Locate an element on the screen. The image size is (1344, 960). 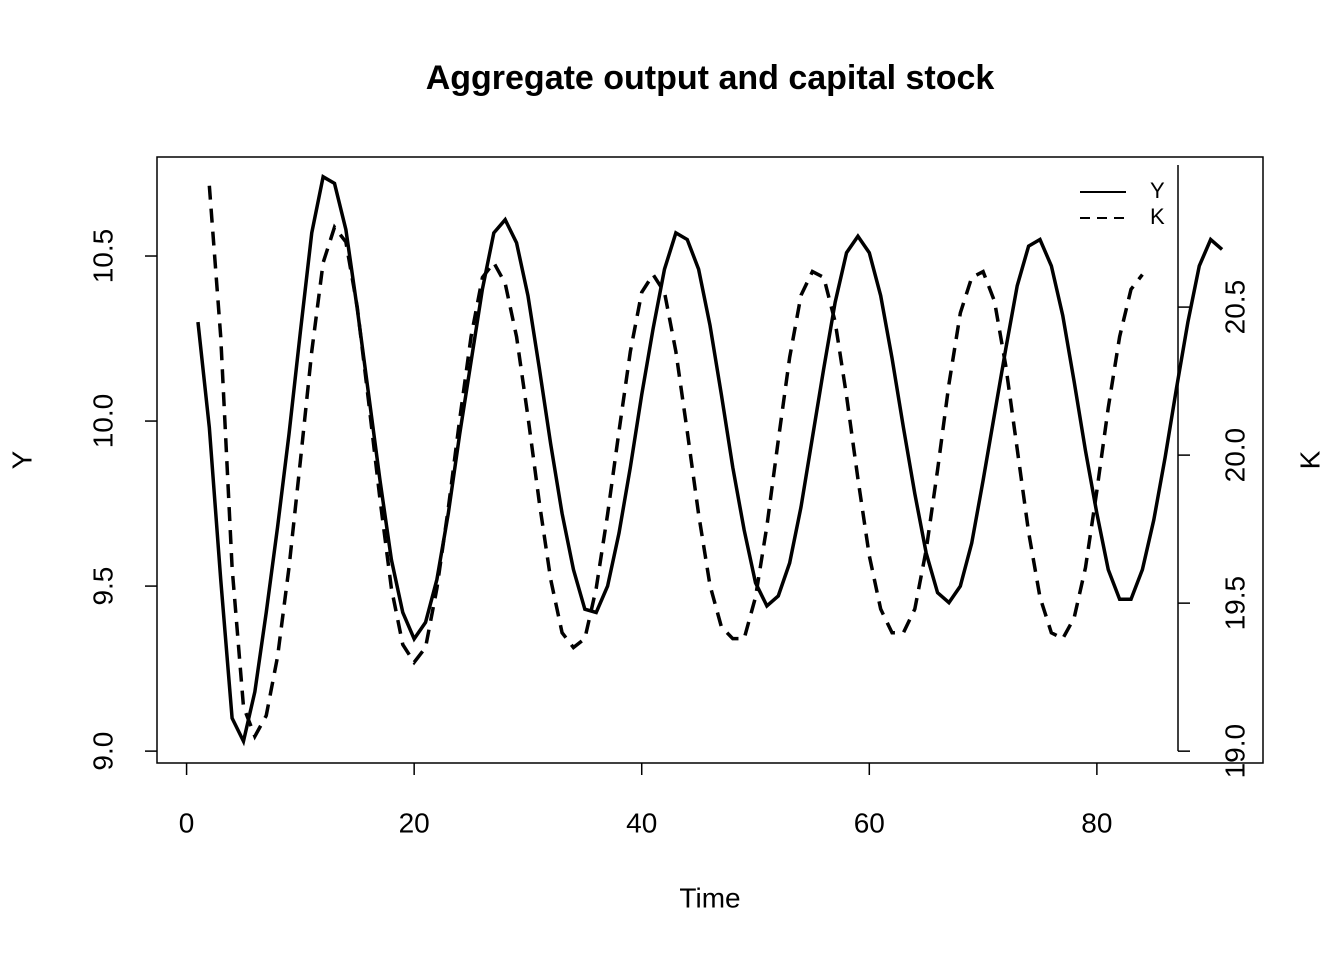
y-tick-label: 10.0 is located at coordinates (102, 421).